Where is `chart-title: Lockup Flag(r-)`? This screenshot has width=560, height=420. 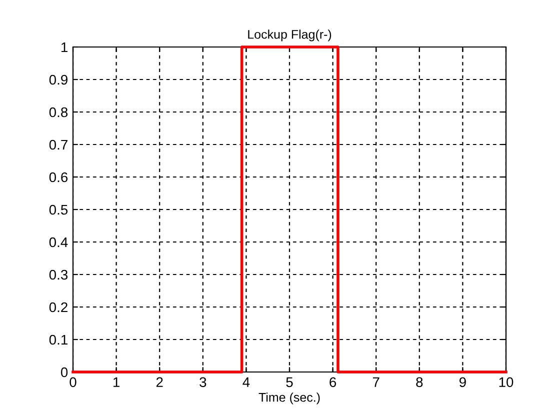
chart-title: Lockup Flag(r-) is located at coordinates (290, 36).